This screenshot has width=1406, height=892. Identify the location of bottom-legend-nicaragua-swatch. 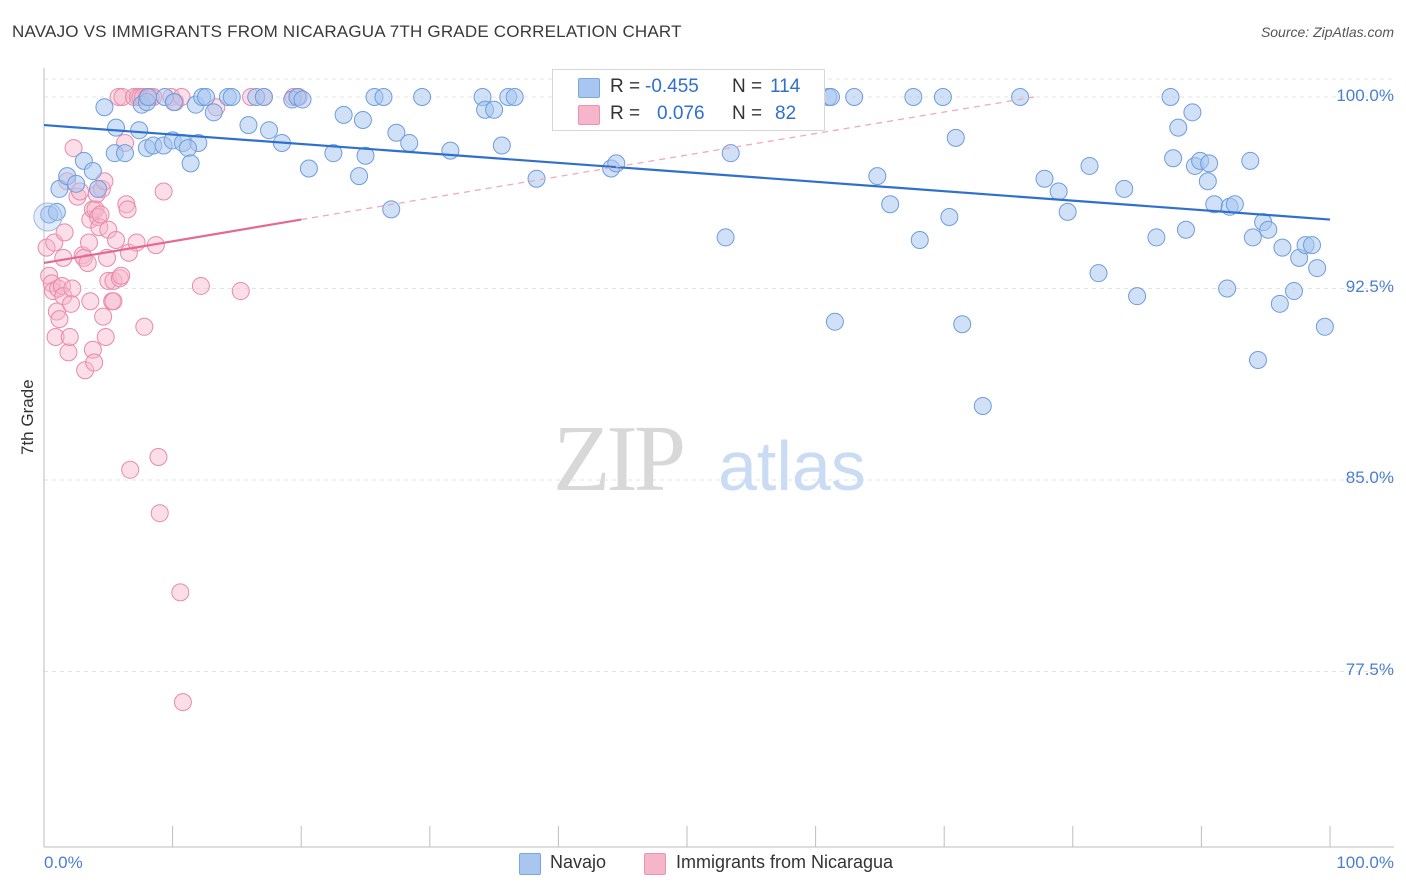
(655, 864).